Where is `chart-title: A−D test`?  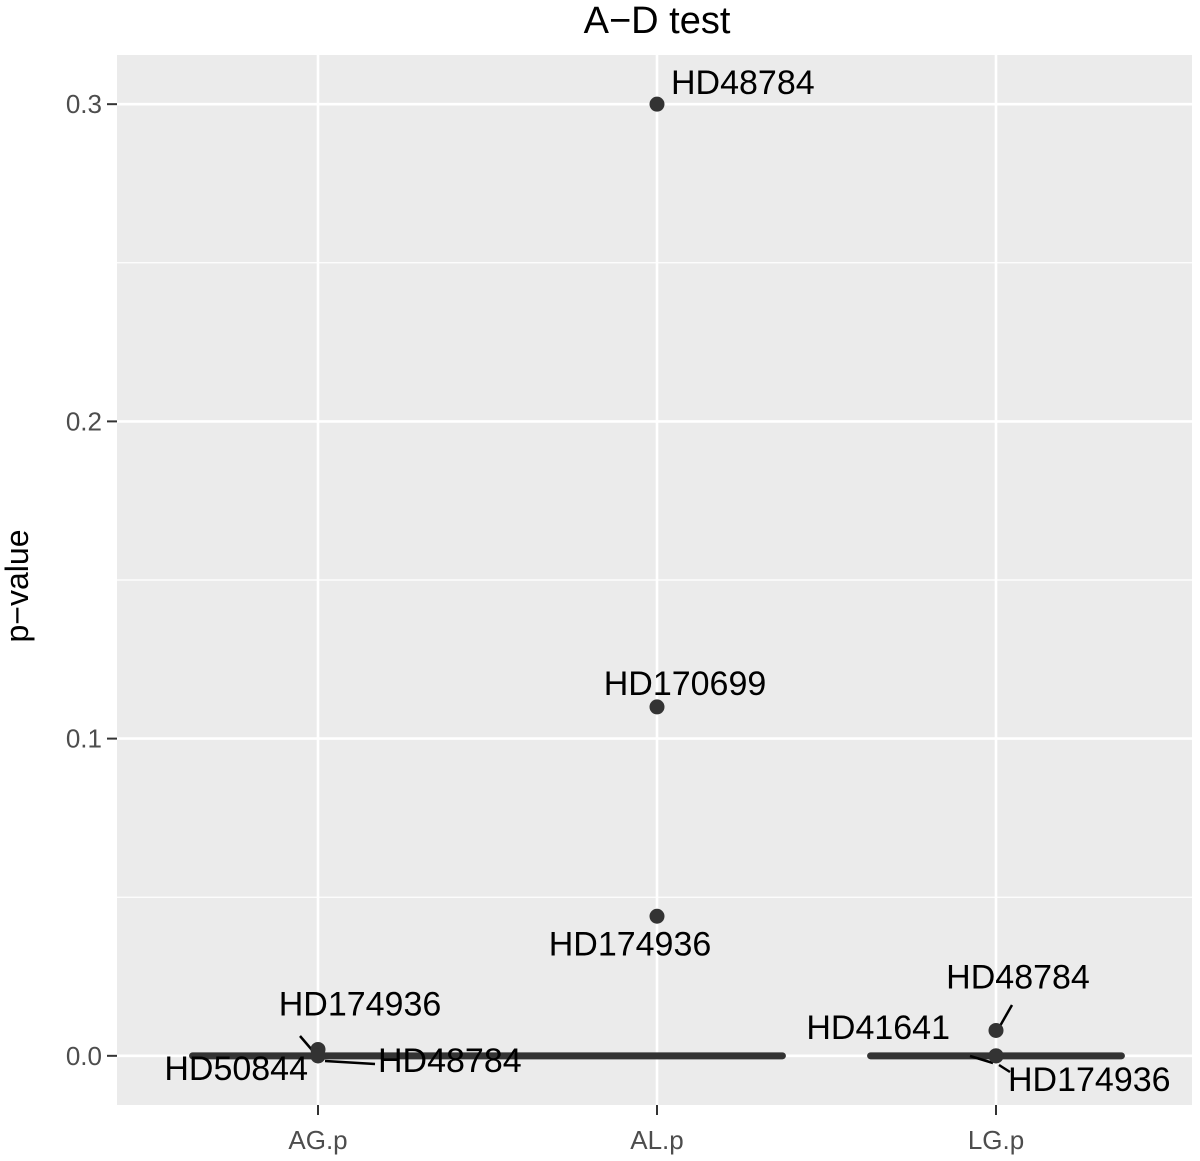 chart-title: A−D test is located at coordinates (657, 21).